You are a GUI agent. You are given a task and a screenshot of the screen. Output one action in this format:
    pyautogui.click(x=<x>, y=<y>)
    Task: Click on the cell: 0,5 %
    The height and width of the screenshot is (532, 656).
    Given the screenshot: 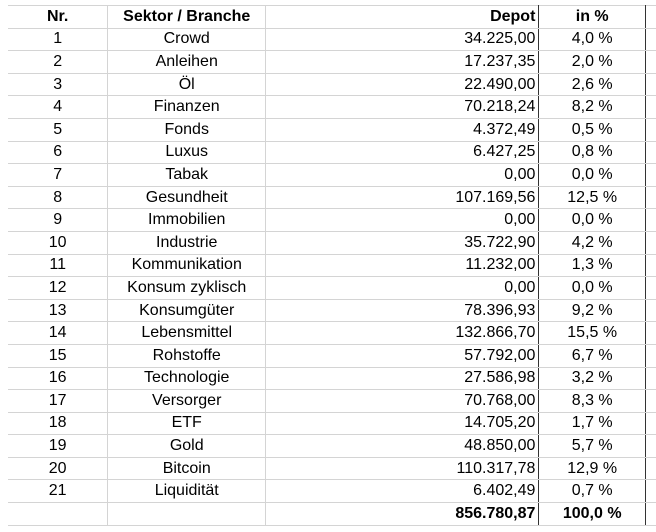 What is the action you would take?
    pyautogui.click(x=592, y=129)
    